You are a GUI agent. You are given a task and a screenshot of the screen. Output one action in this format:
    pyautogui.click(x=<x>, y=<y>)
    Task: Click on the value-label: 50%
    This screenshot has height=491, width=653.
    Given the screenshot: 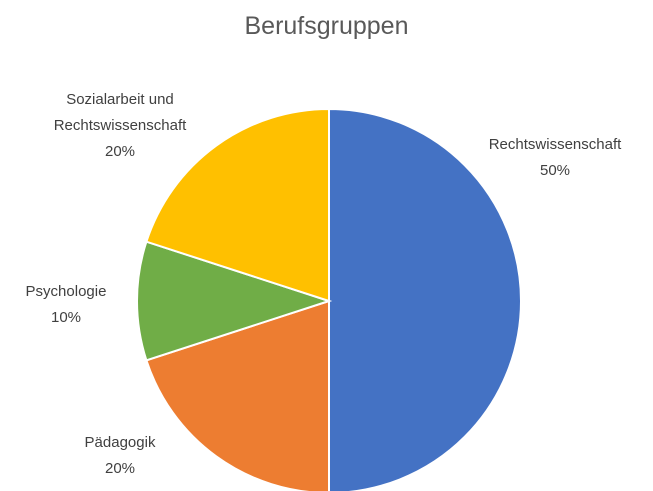 What is the action you would take?
    pyautogui.click(x=555, y=170)
    